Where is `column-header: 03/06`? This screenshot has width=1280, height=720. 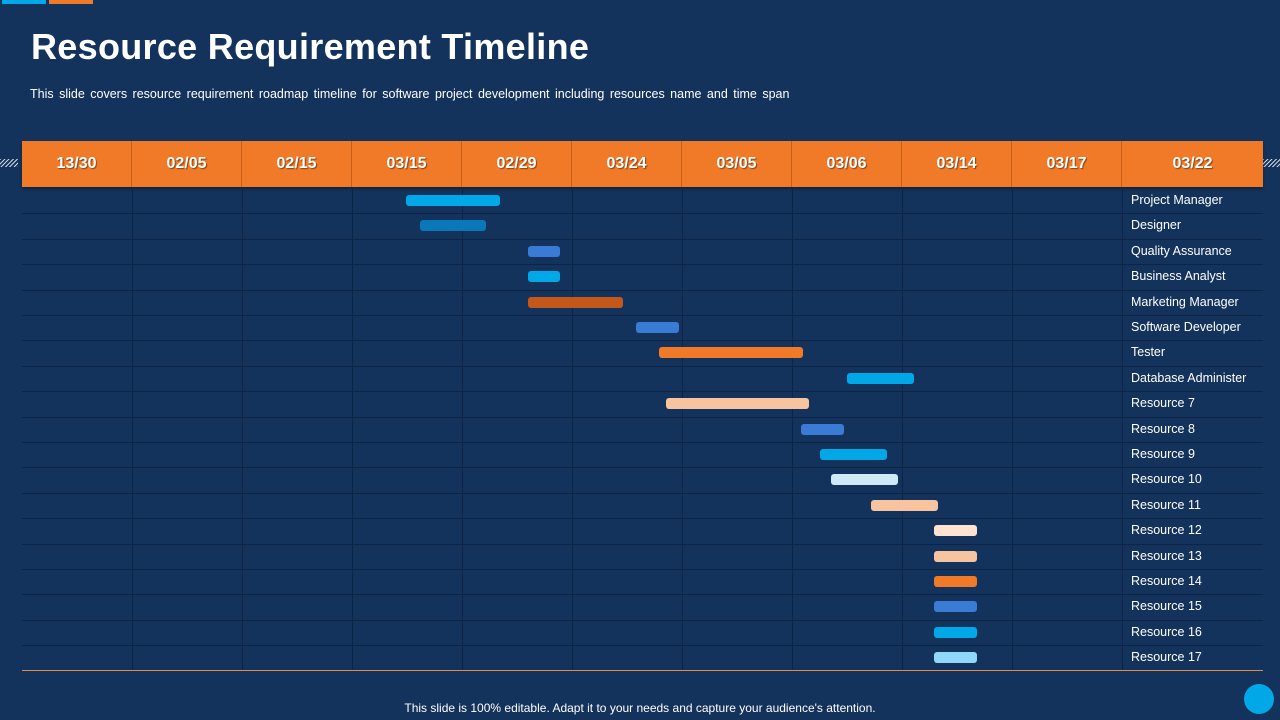 column-header: 03/06 is located at coordinates (847, 164).